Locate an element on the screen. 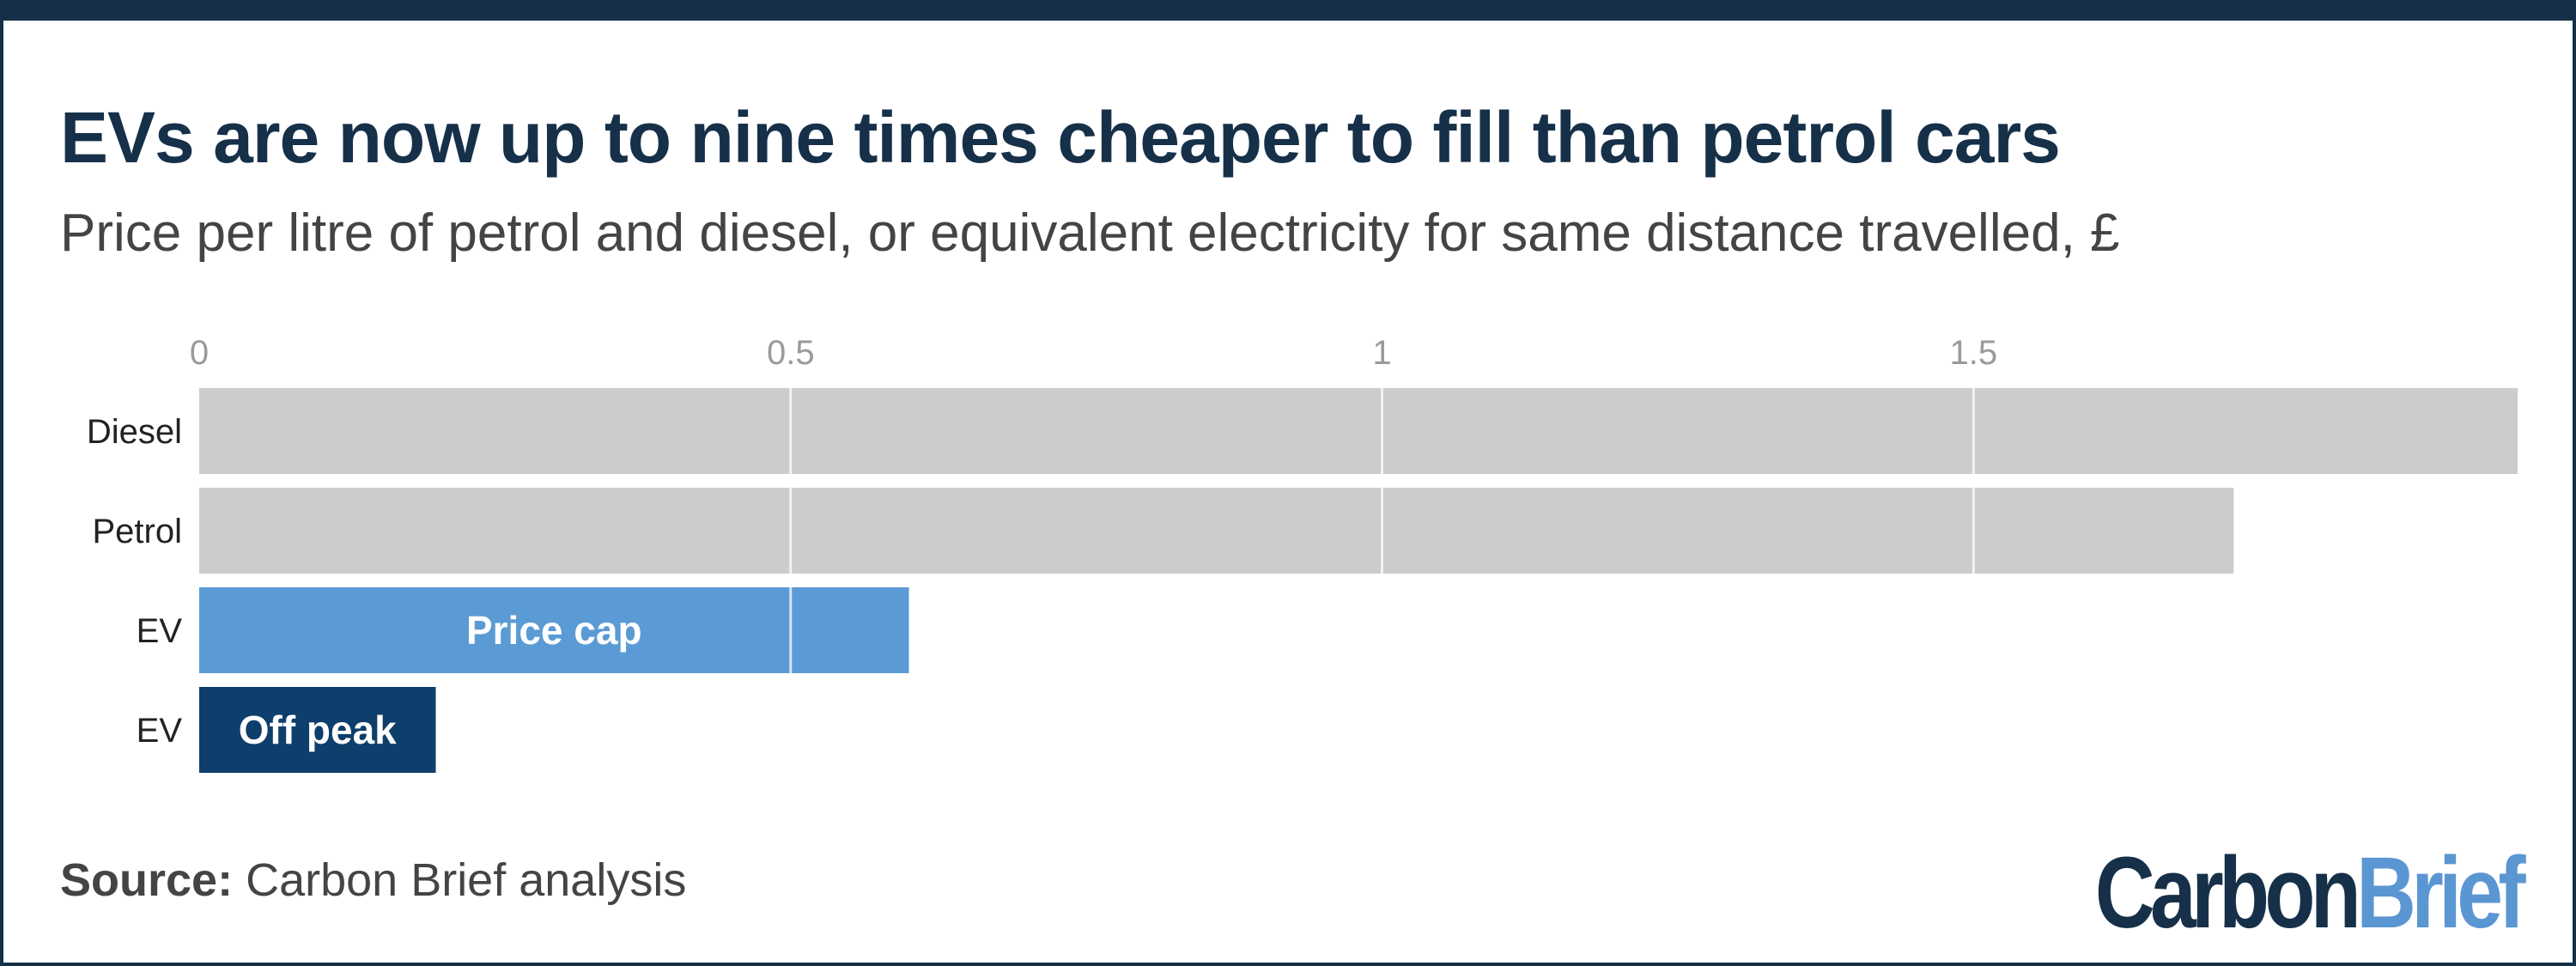 The height and width of the screenshot is (966, 2576). x-tick-label-2: 1 is located at coordinates (1382, 353).